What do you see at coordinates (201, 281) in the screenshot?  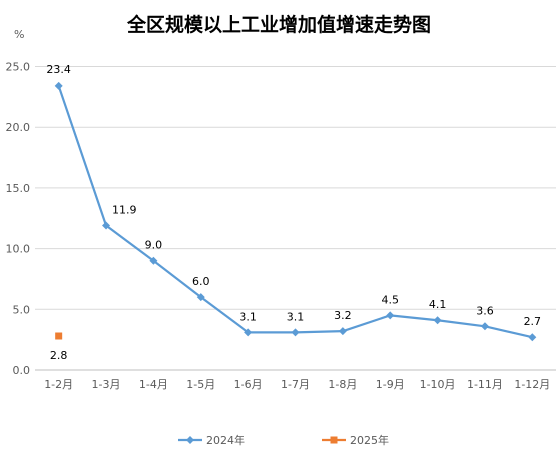 I see `data-label: 6.0` at bounding box center [201, 281].